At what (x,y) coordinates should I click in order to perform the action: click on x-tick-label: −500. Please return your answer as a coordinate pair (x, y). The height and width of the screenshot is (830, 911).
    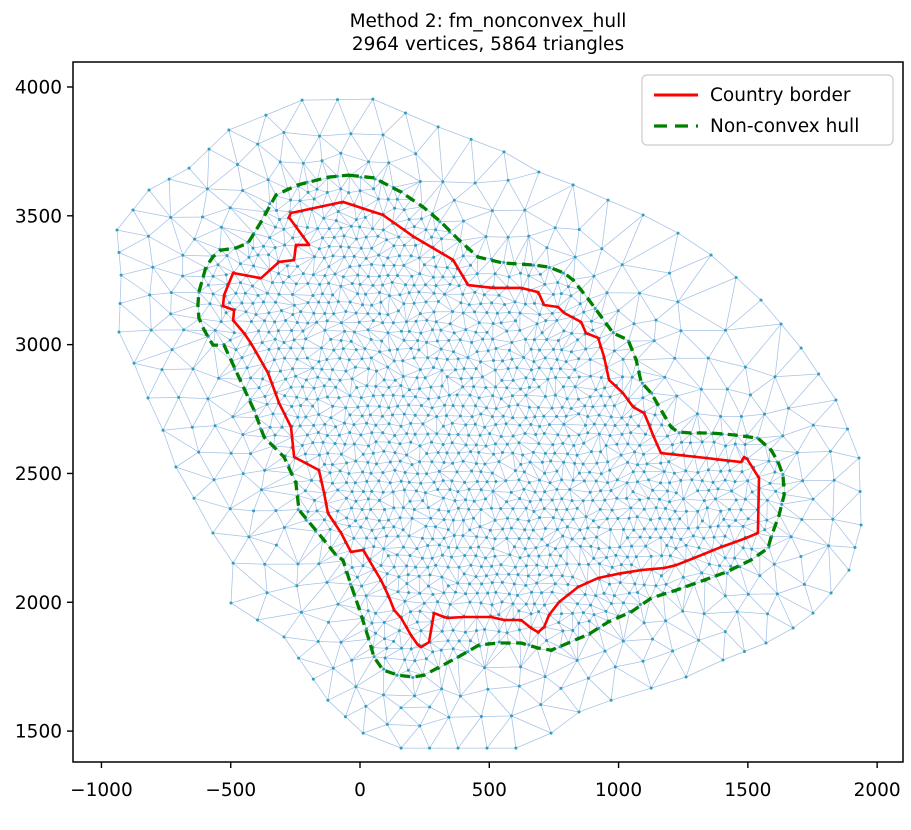
    Looking at the image, I should click on (230, 790).